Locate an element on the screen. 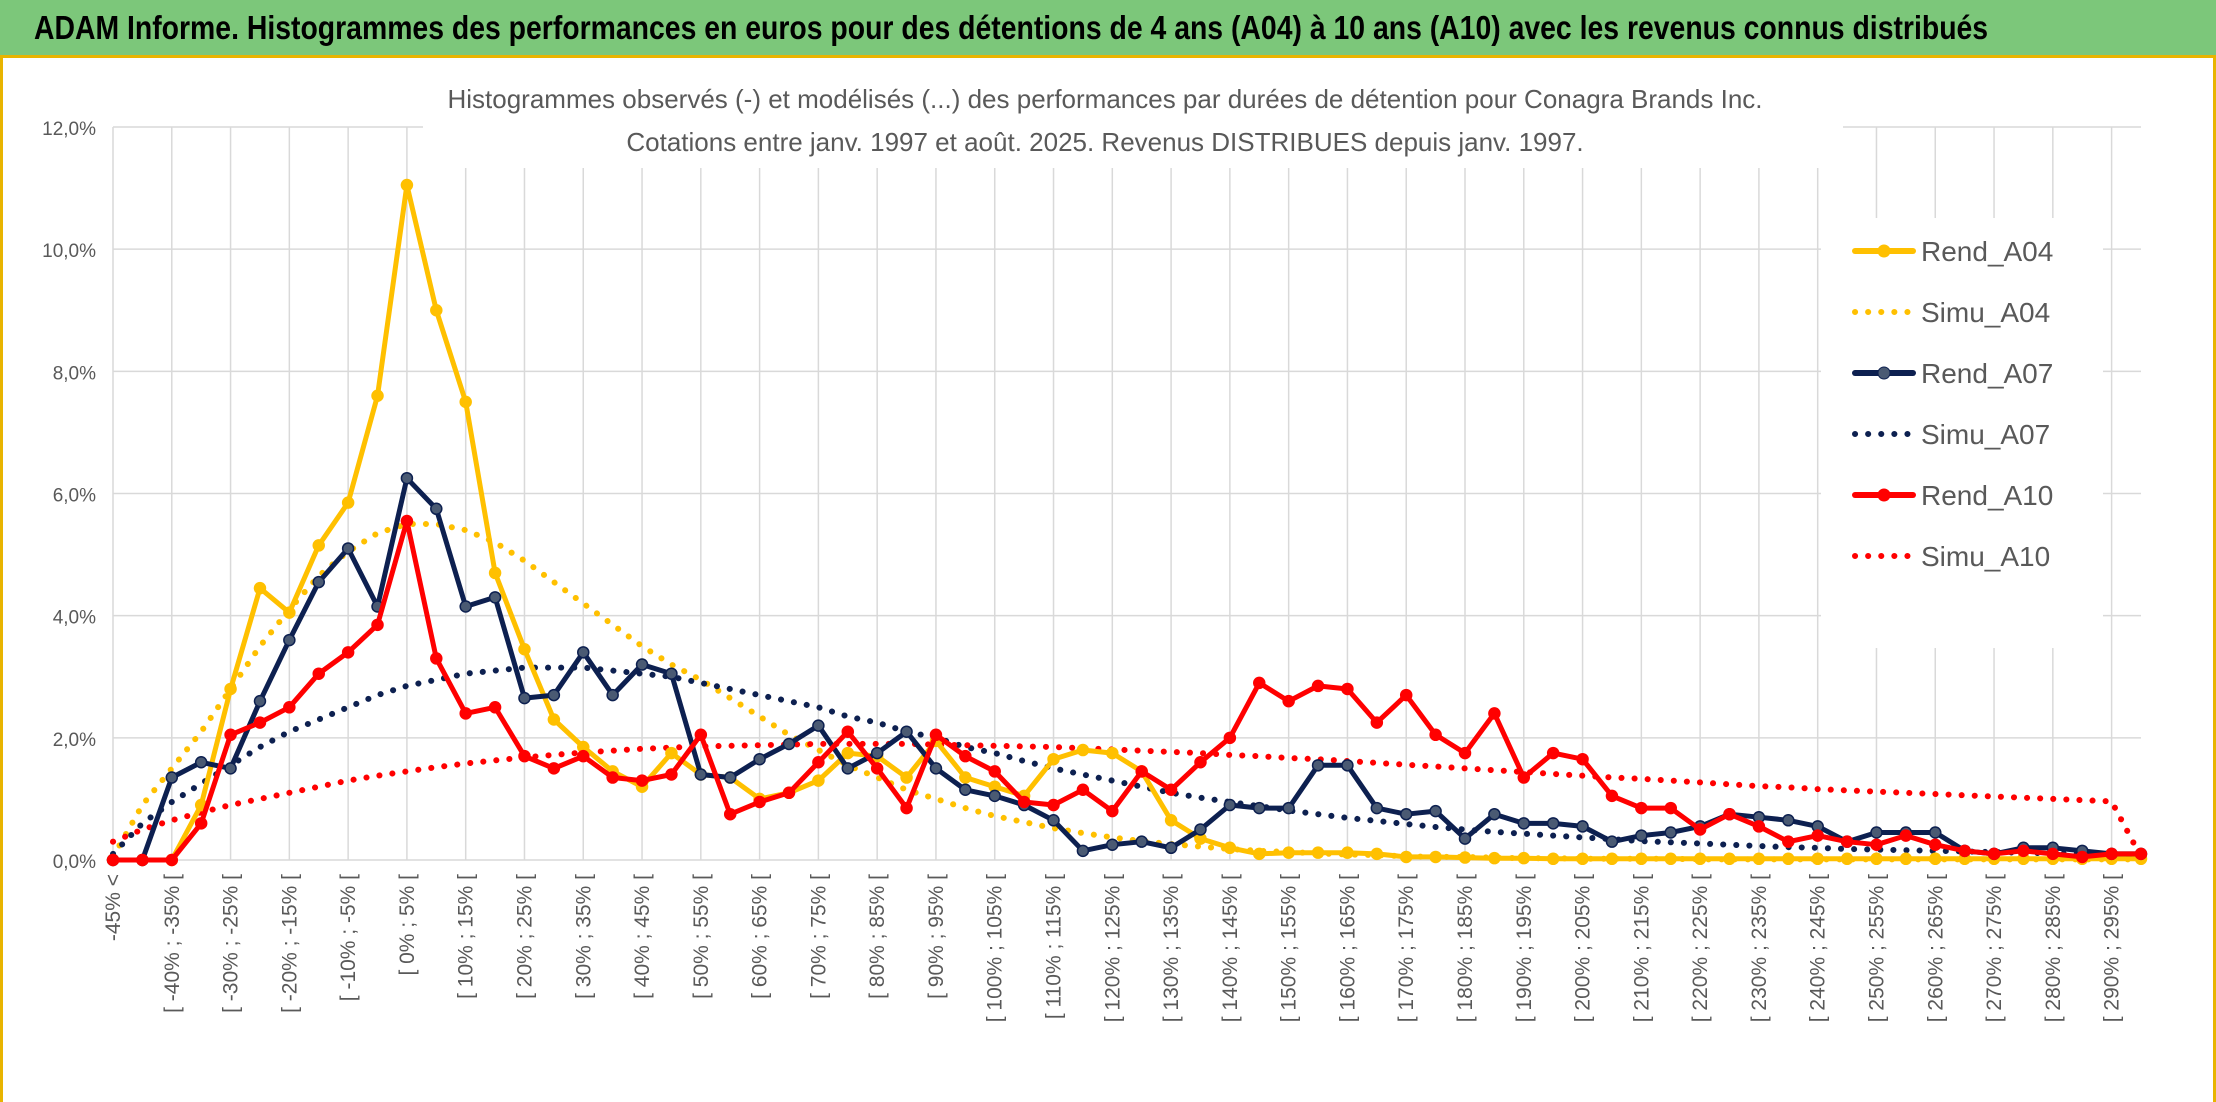  x-tick-label: [ 20% ; 25% [ is located at coordinates (524, 936).